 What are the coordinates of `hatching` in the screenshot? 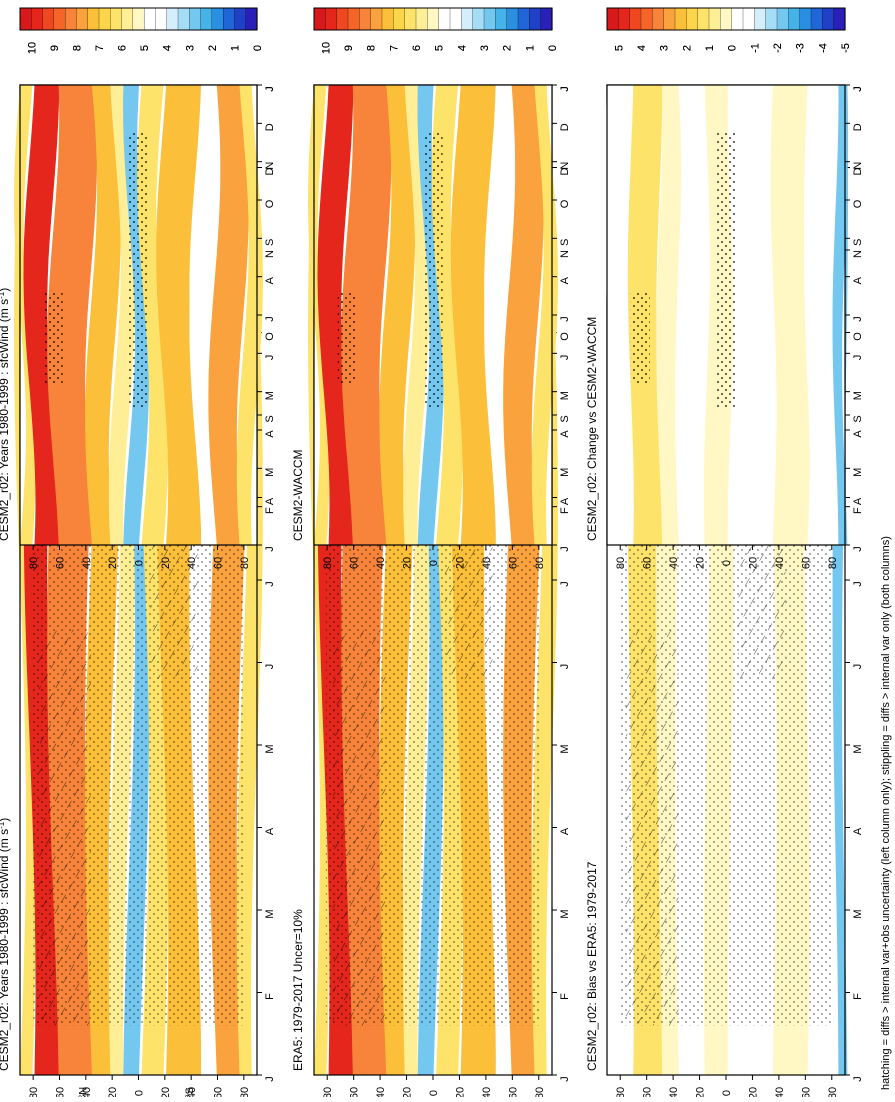 It's located at (65, 827).